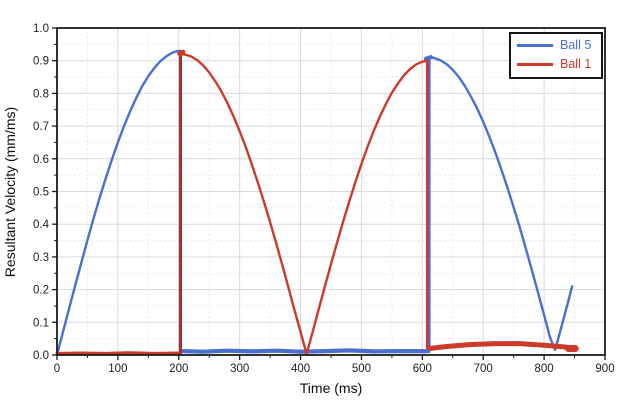  What do you see at coordinates (41, 291) in the screenshot?
I see `y-tick-label: 0.2` at bounding box center [41, 291].